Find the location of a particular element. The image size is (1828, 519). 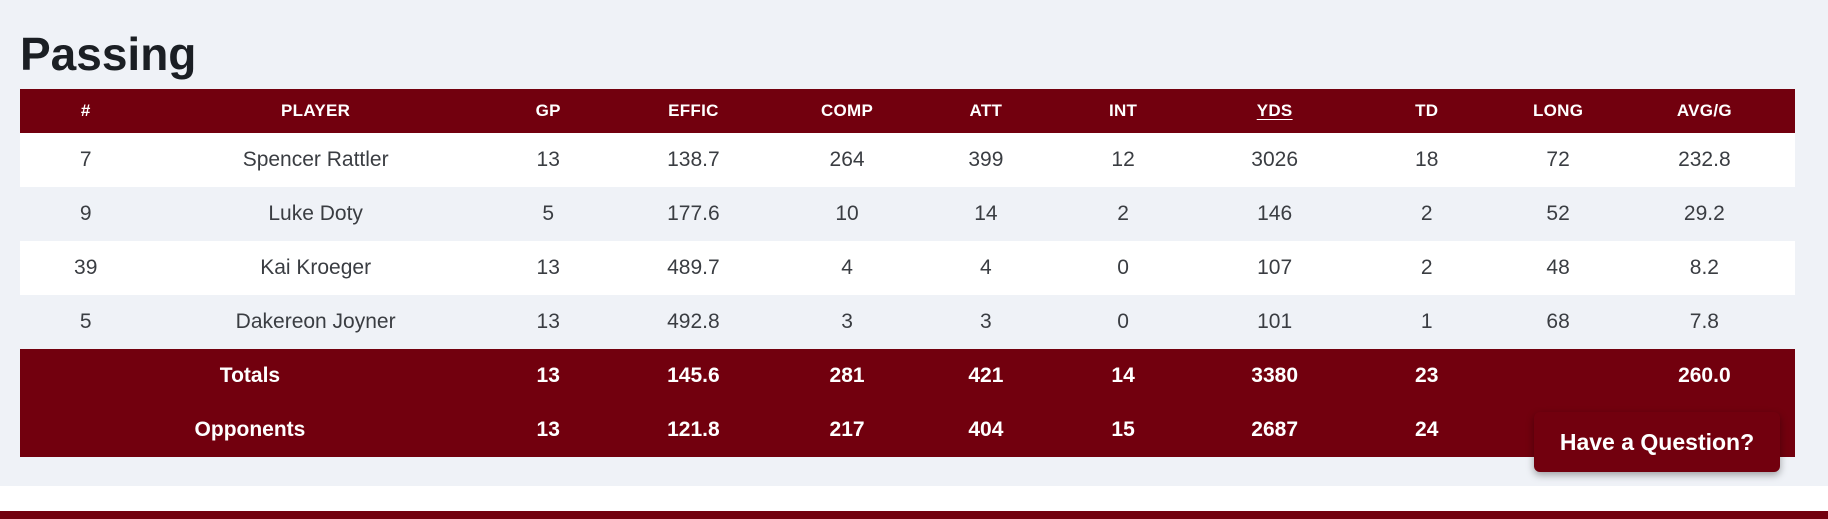

cell-avg-g: 260.0 is located at coordinates (1704, 375).